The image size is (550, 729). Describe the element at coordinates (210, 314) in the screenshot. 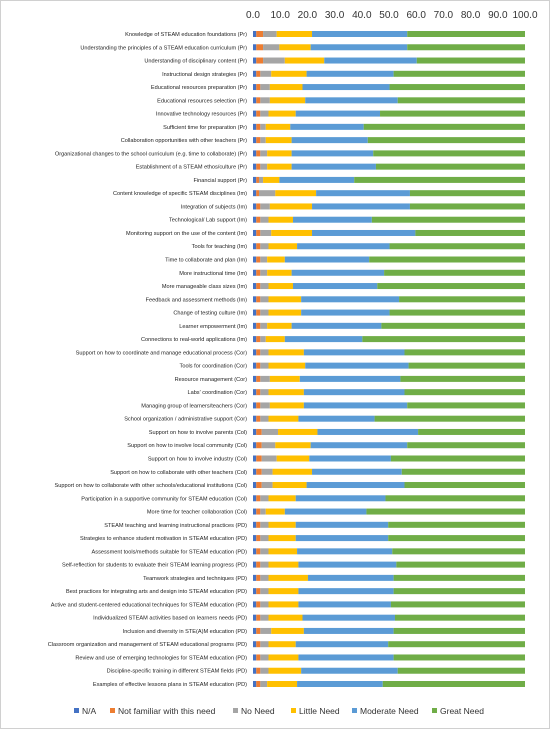

I see `category-label: Change of testing culture (Im)` at that location.